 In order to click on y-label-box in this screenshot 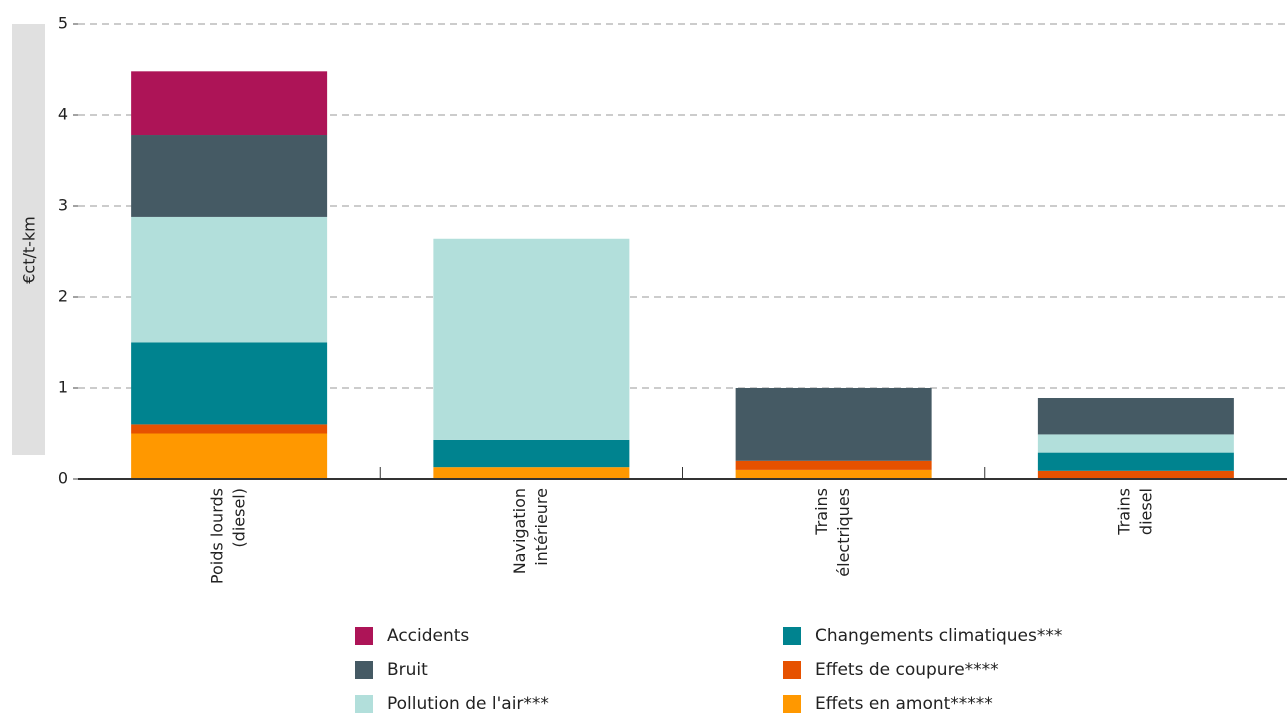, I will do `click(28, 239)`.